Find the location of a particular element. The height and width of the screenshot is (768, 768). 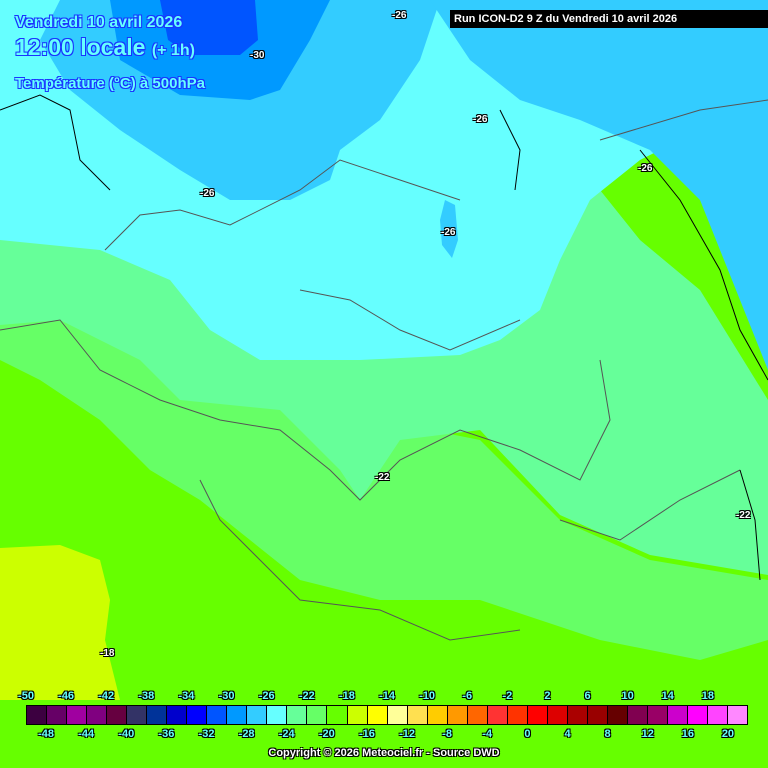

legend-tick-top: -42 is located at coordinates (106, 696).